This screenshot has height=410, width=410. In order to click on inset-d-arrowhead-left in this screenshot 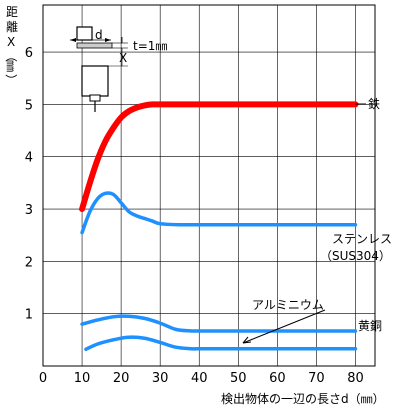, I will do `click(73, 40)`.